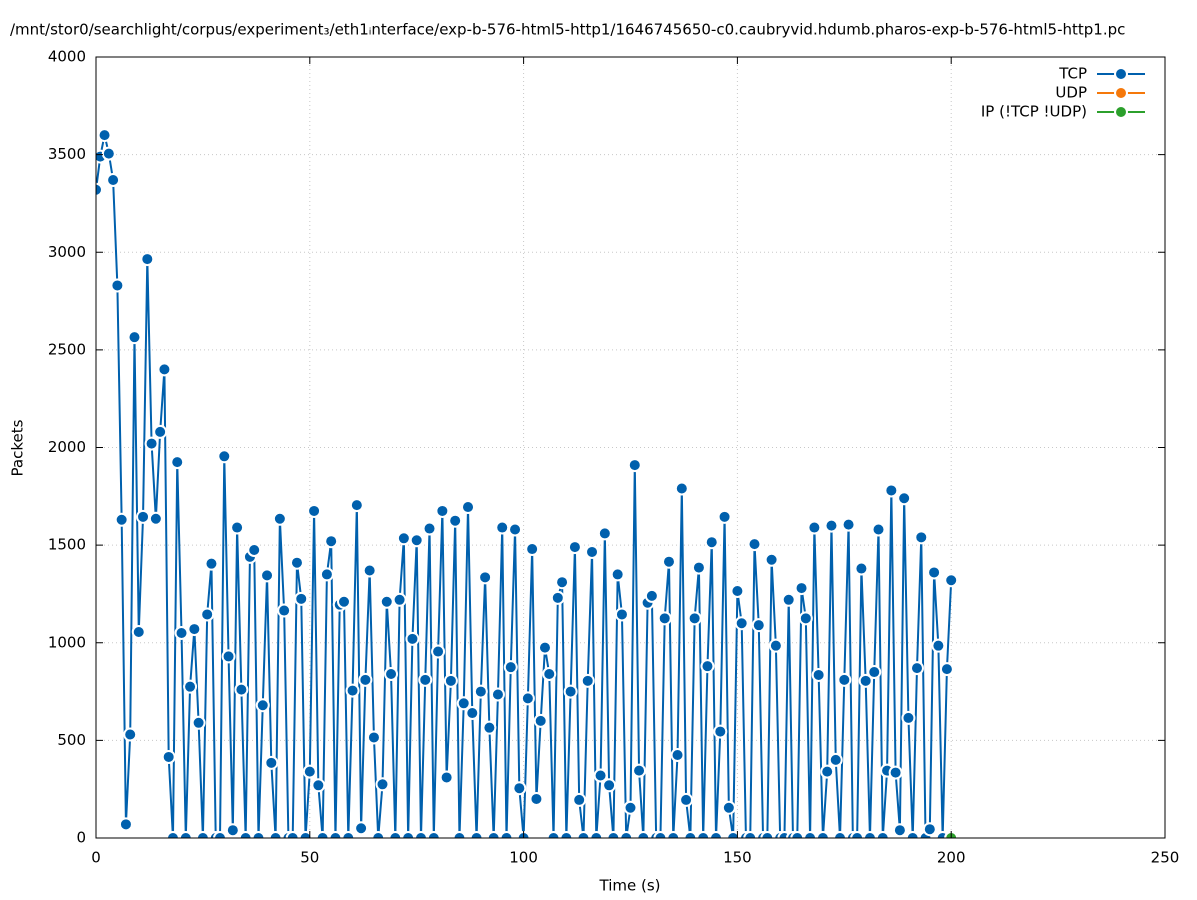  Describe the element at coordinates (96, 858) in the screenshot. I see `x-tick-label: 0` at that location.